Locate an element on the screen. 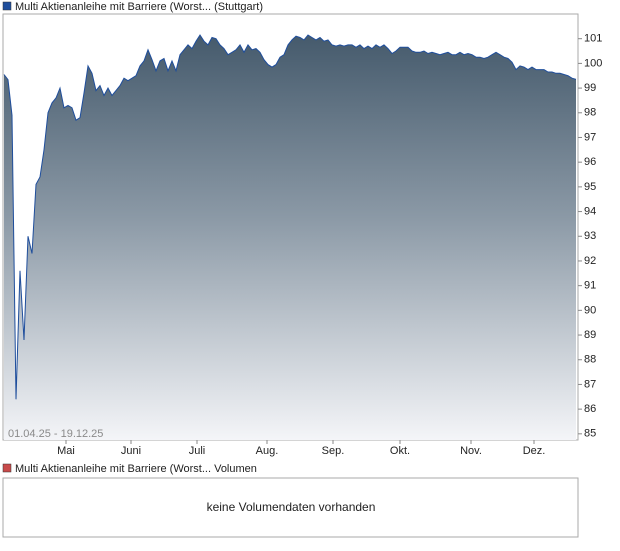  y-tick-label: 96 is located at coordinates (590, 162).